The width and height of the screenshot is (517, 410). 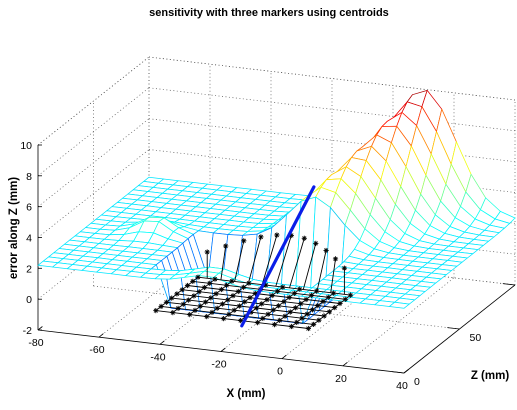 What do you see at coordinates (93, 132) in the screenshot?
I see `side-wall-grid-line` at bounding box center [93, 132].